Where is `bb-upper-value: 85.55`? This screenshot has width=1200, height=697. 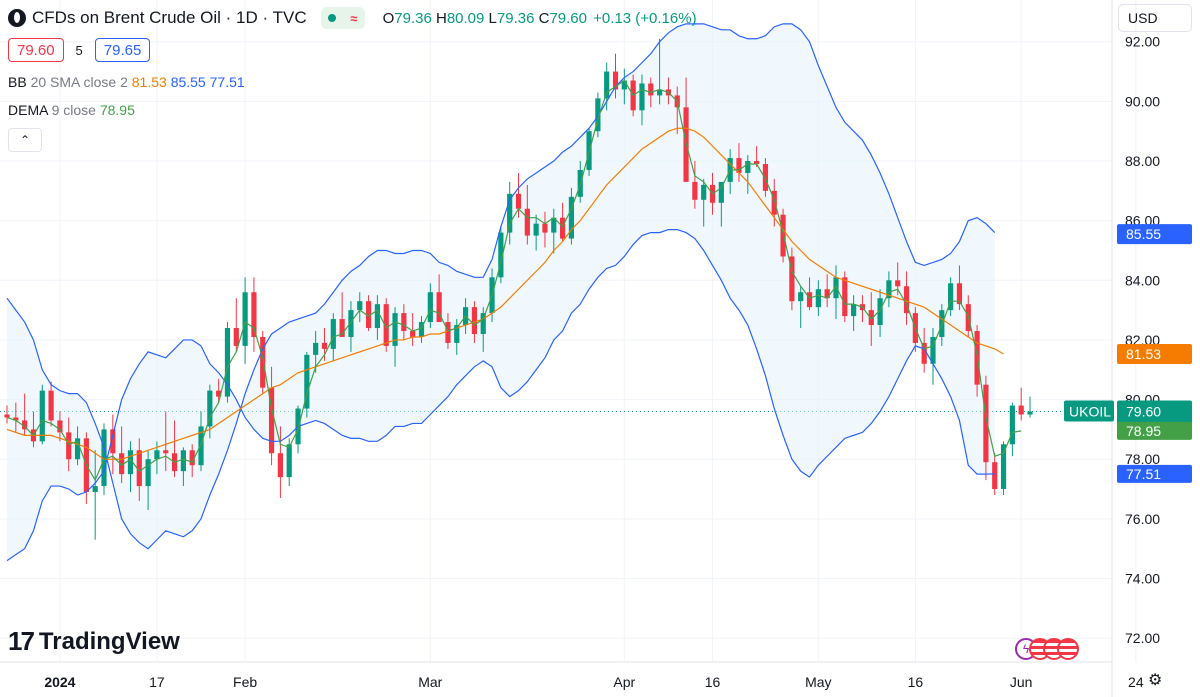
bb-upper-value: 85.55 is located at coordinates (188, 82).